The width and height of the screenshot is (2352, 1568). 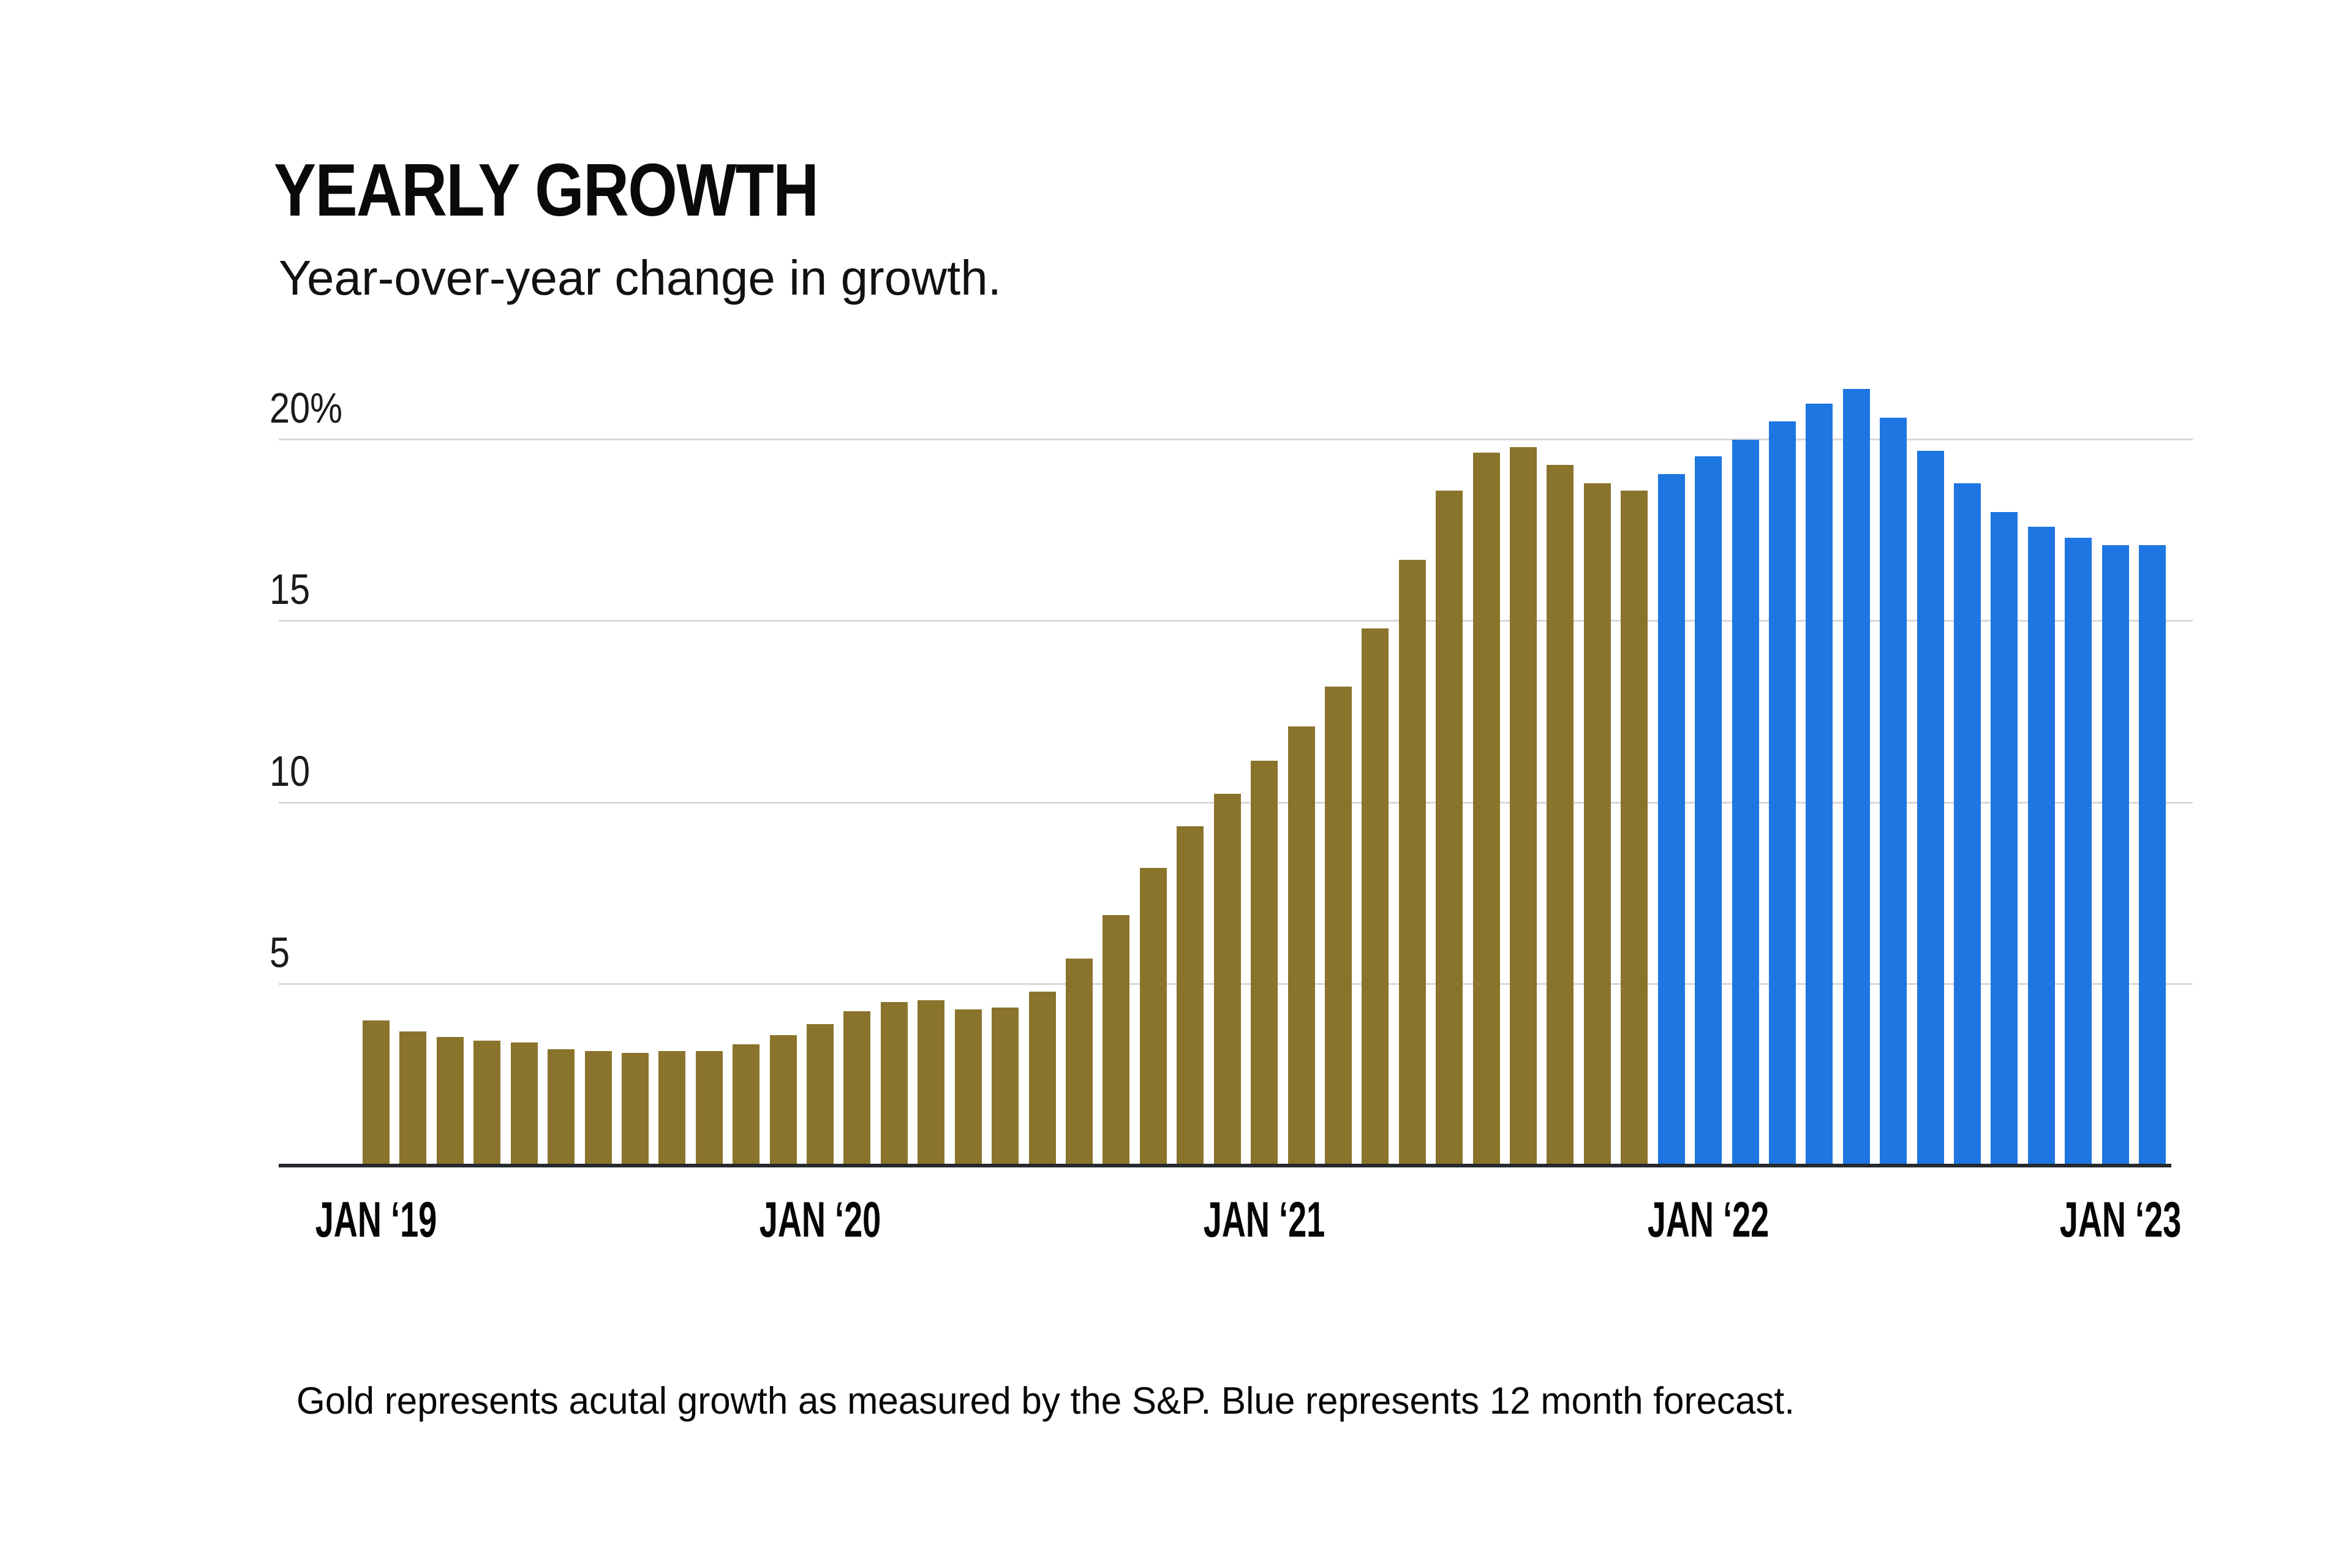 I want to click on x-axis-baseline, so click(x=1225, y=1165).